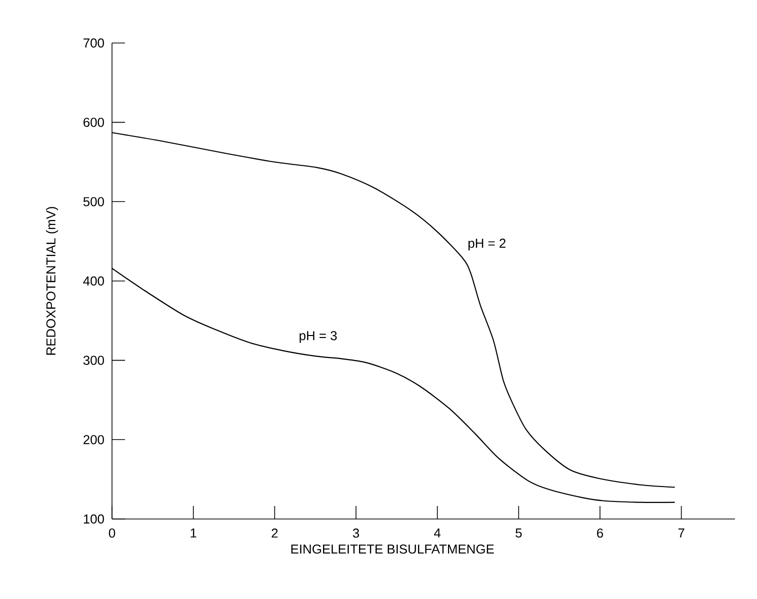 The width and height of the screenshot is (757, 599). Describe the element at coordinates (94, 519) in the screenshot. I see `y-tick-label: 100` at that location.